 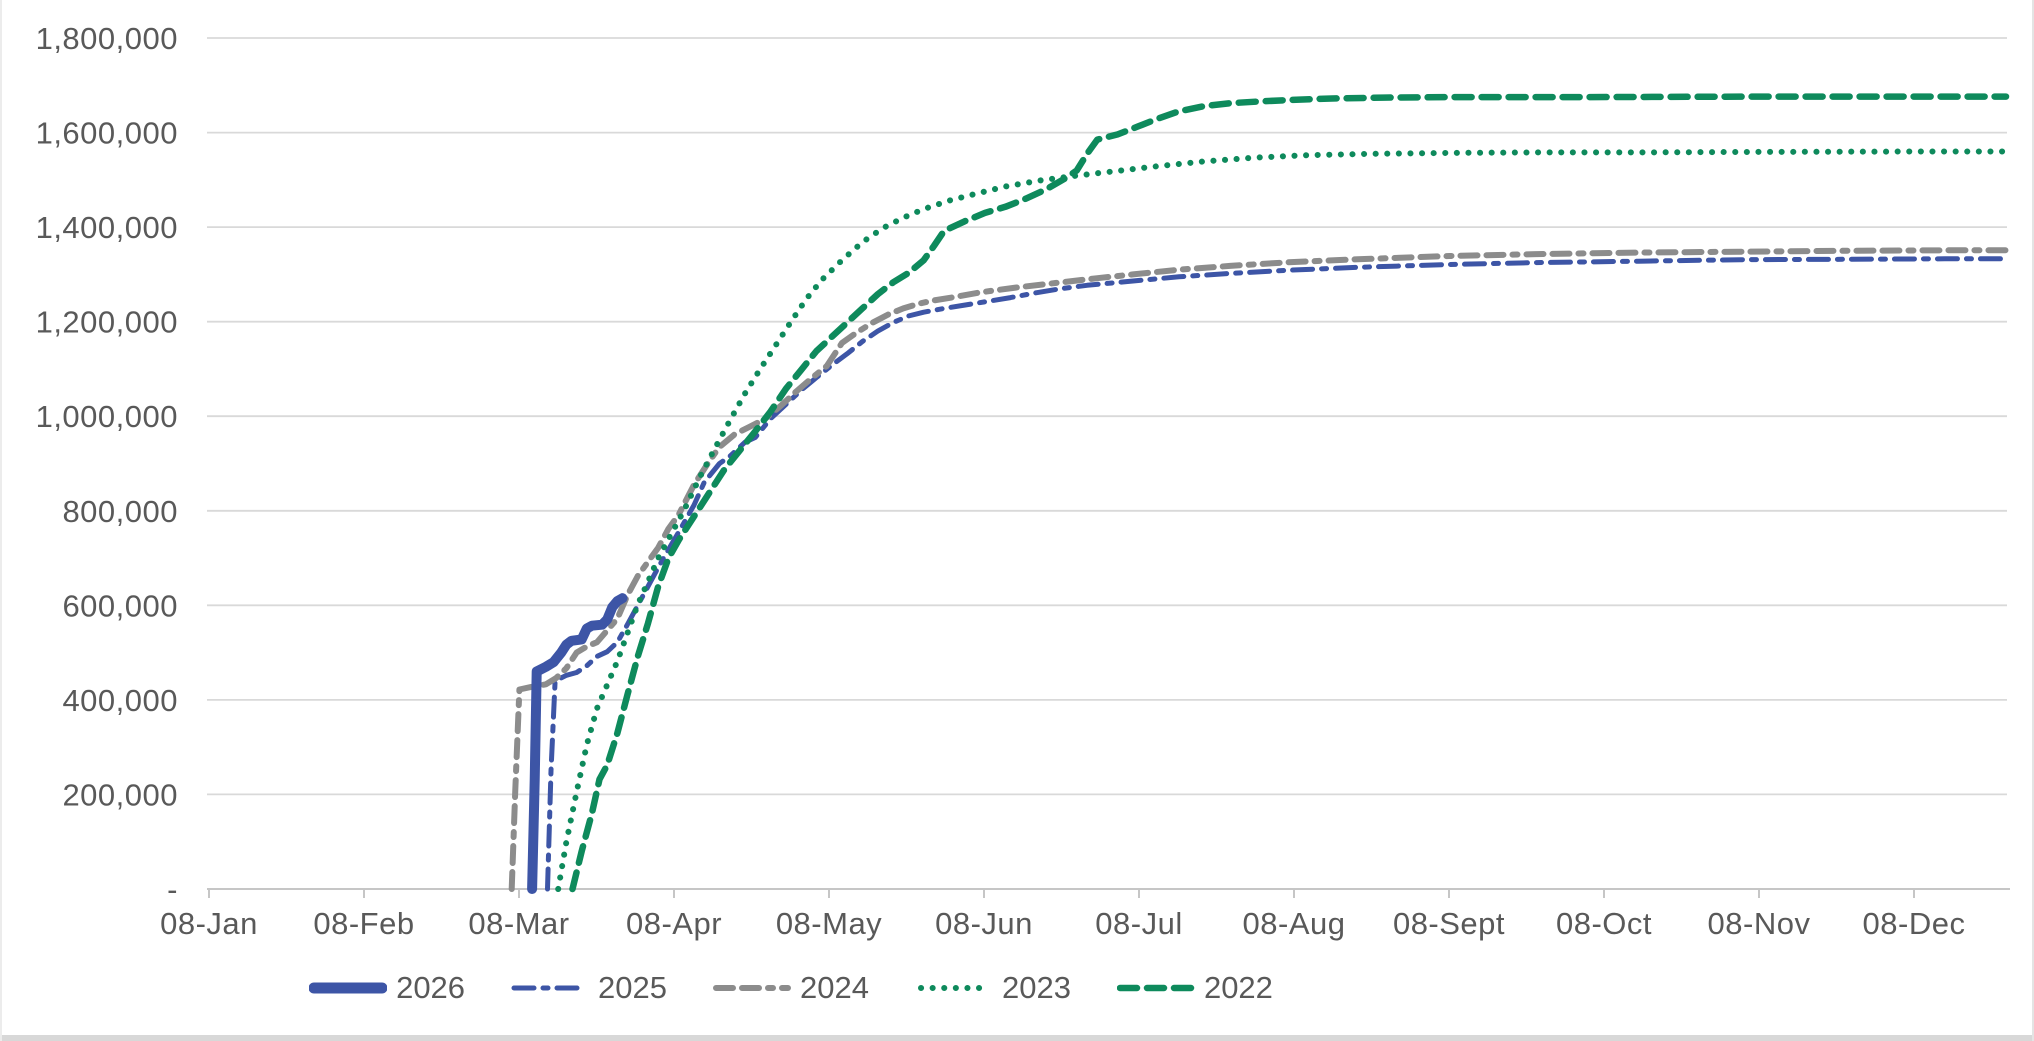 I want to click on y-axis-label: 1,600,000, so click(x=107, y=133).